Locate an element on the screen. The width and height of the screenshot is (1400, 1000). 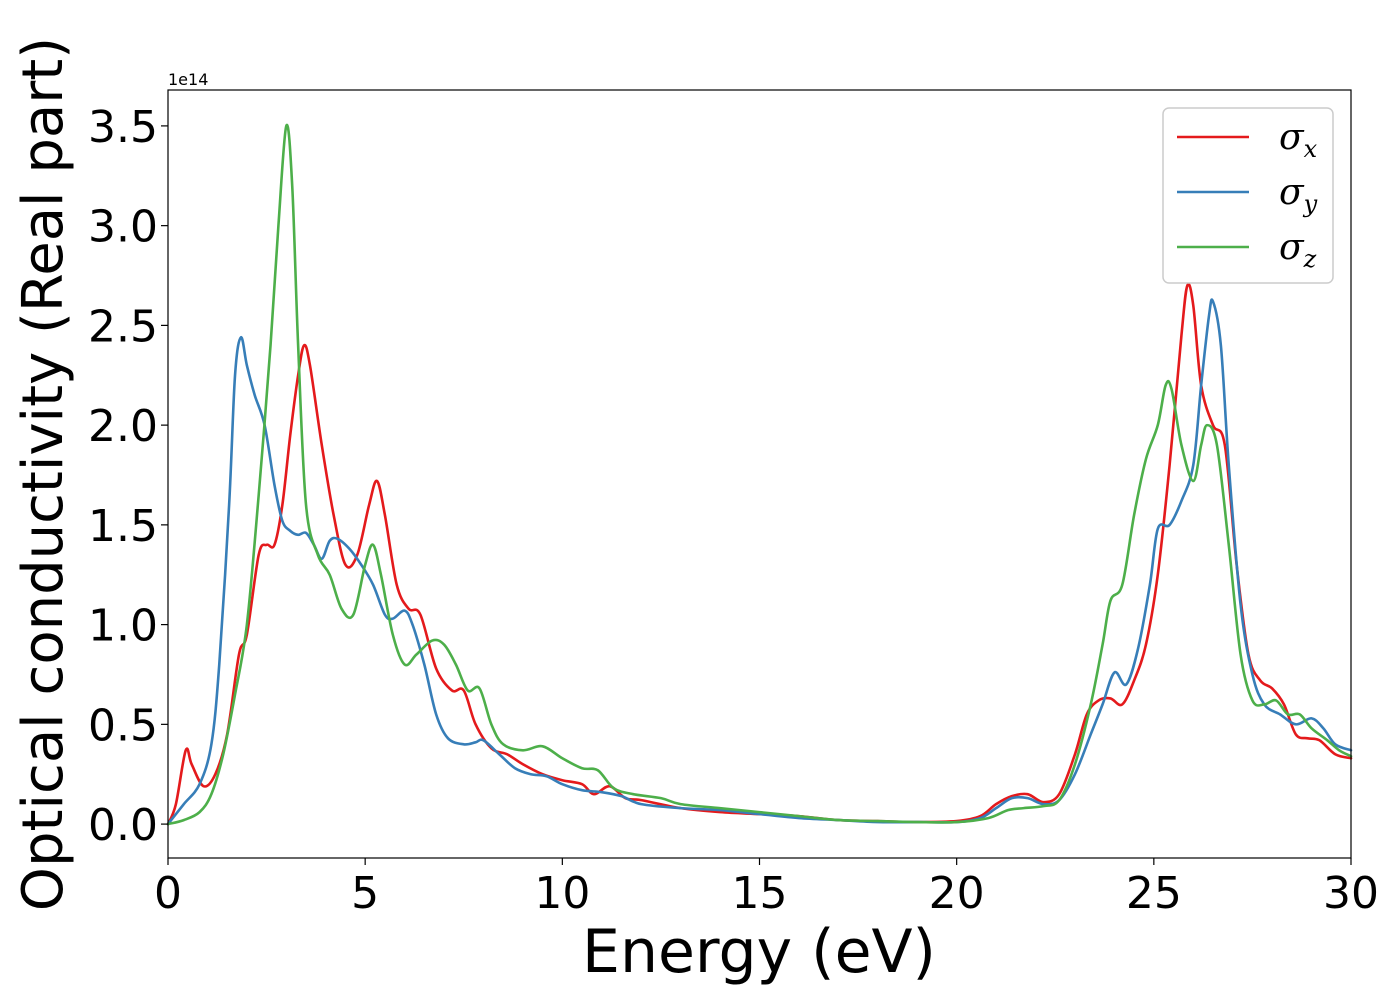
x-tick-label: 20 is located at coordinates (957, 893).